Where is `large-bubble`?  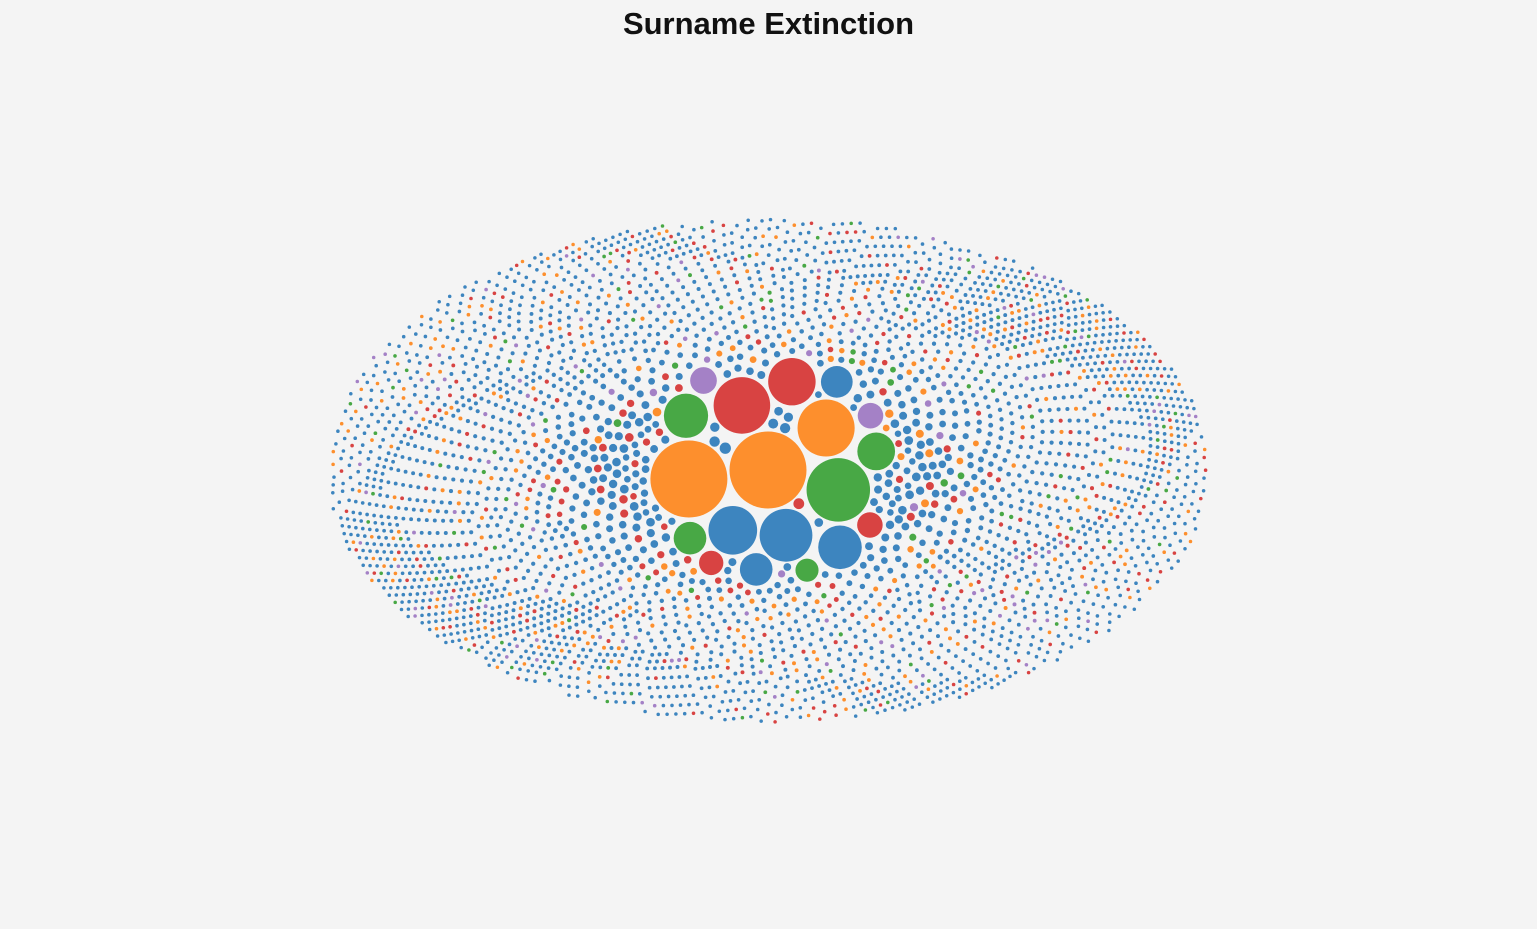 large-bubble is located at coordinates (838, 490).